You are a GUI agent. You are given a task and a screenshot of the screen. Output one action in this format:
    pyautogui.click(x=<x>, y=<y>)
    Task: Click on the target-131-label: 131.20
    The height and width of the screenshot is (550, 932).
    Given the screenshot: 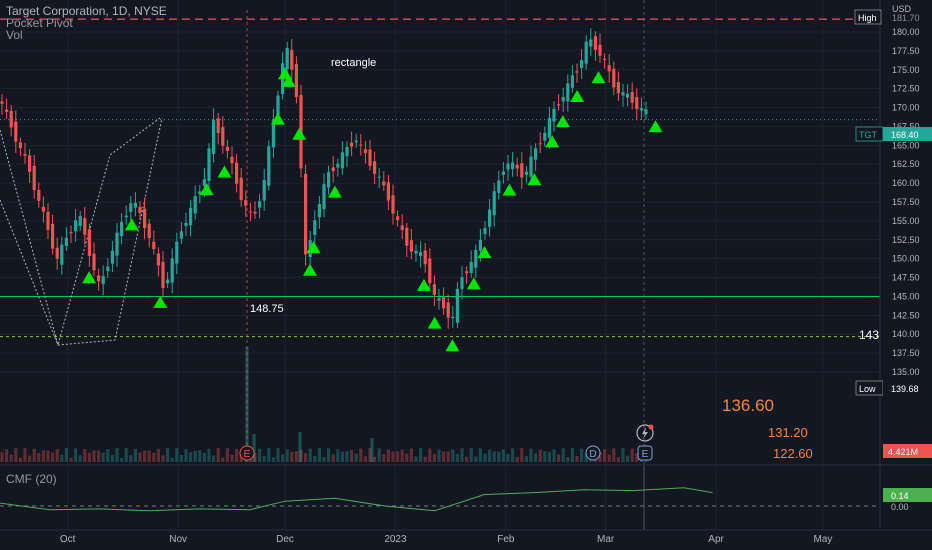 What is the action you would take?
    pyautogui.click(x=788, y=432)
    